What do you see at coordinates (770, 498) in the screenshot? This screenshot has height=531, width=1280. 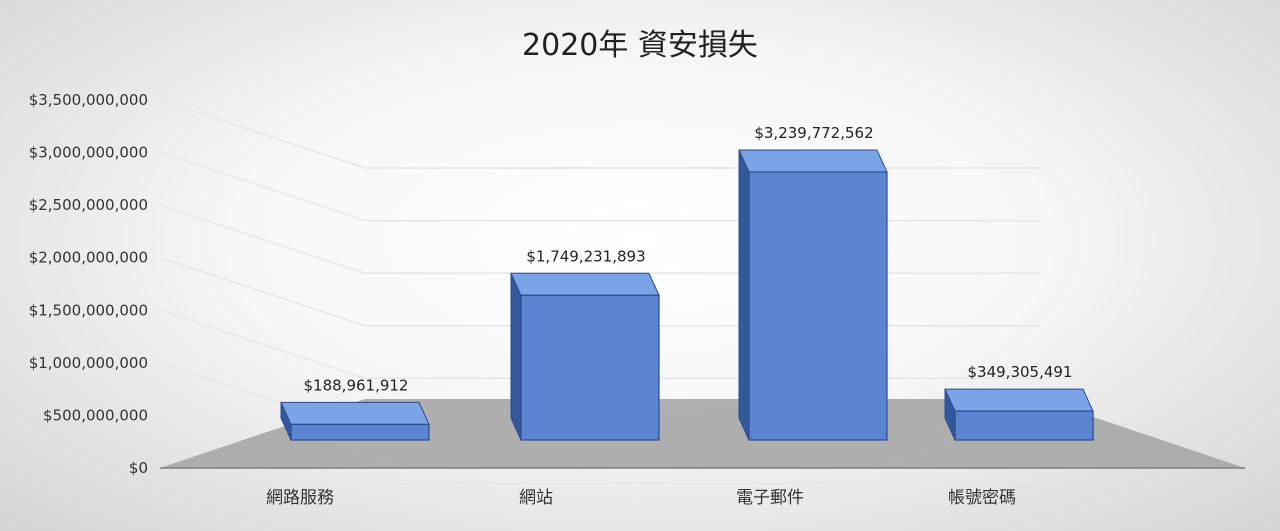 I see `category-label: 電子郵件` at bounding box center [770, 498].